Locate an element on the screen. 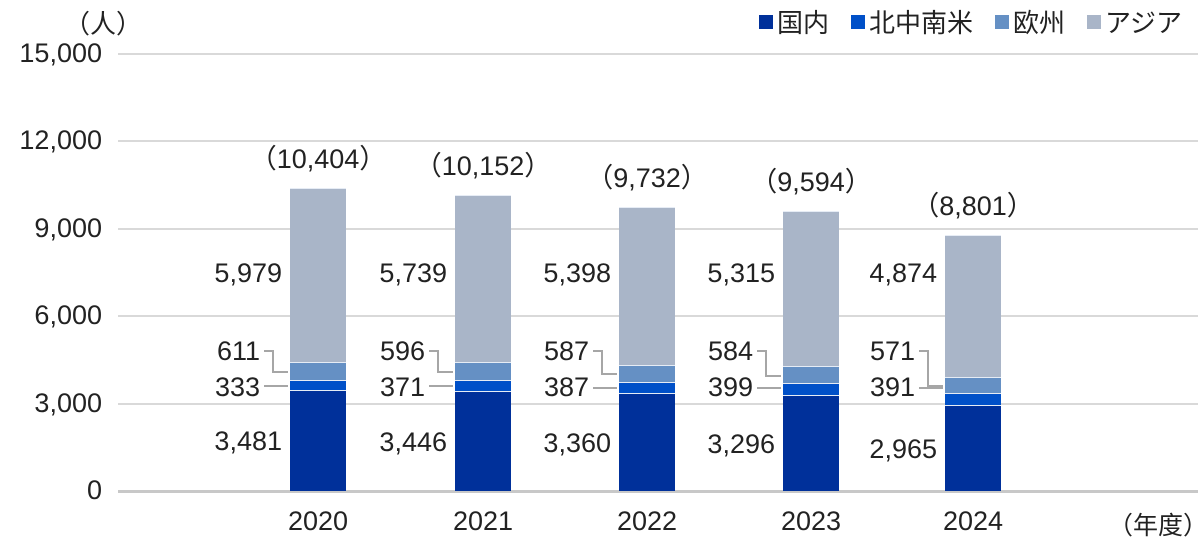 The image size is (1200, 542). data-label: 371 is located at coordinates (402, 387).